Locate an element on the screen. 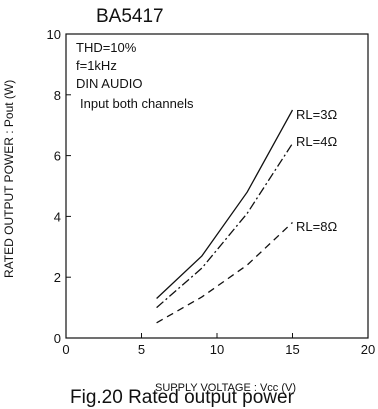 The width and height of the screenshot is (378, 409). y-tick-label: 6 is located at coordinates (57, 156).